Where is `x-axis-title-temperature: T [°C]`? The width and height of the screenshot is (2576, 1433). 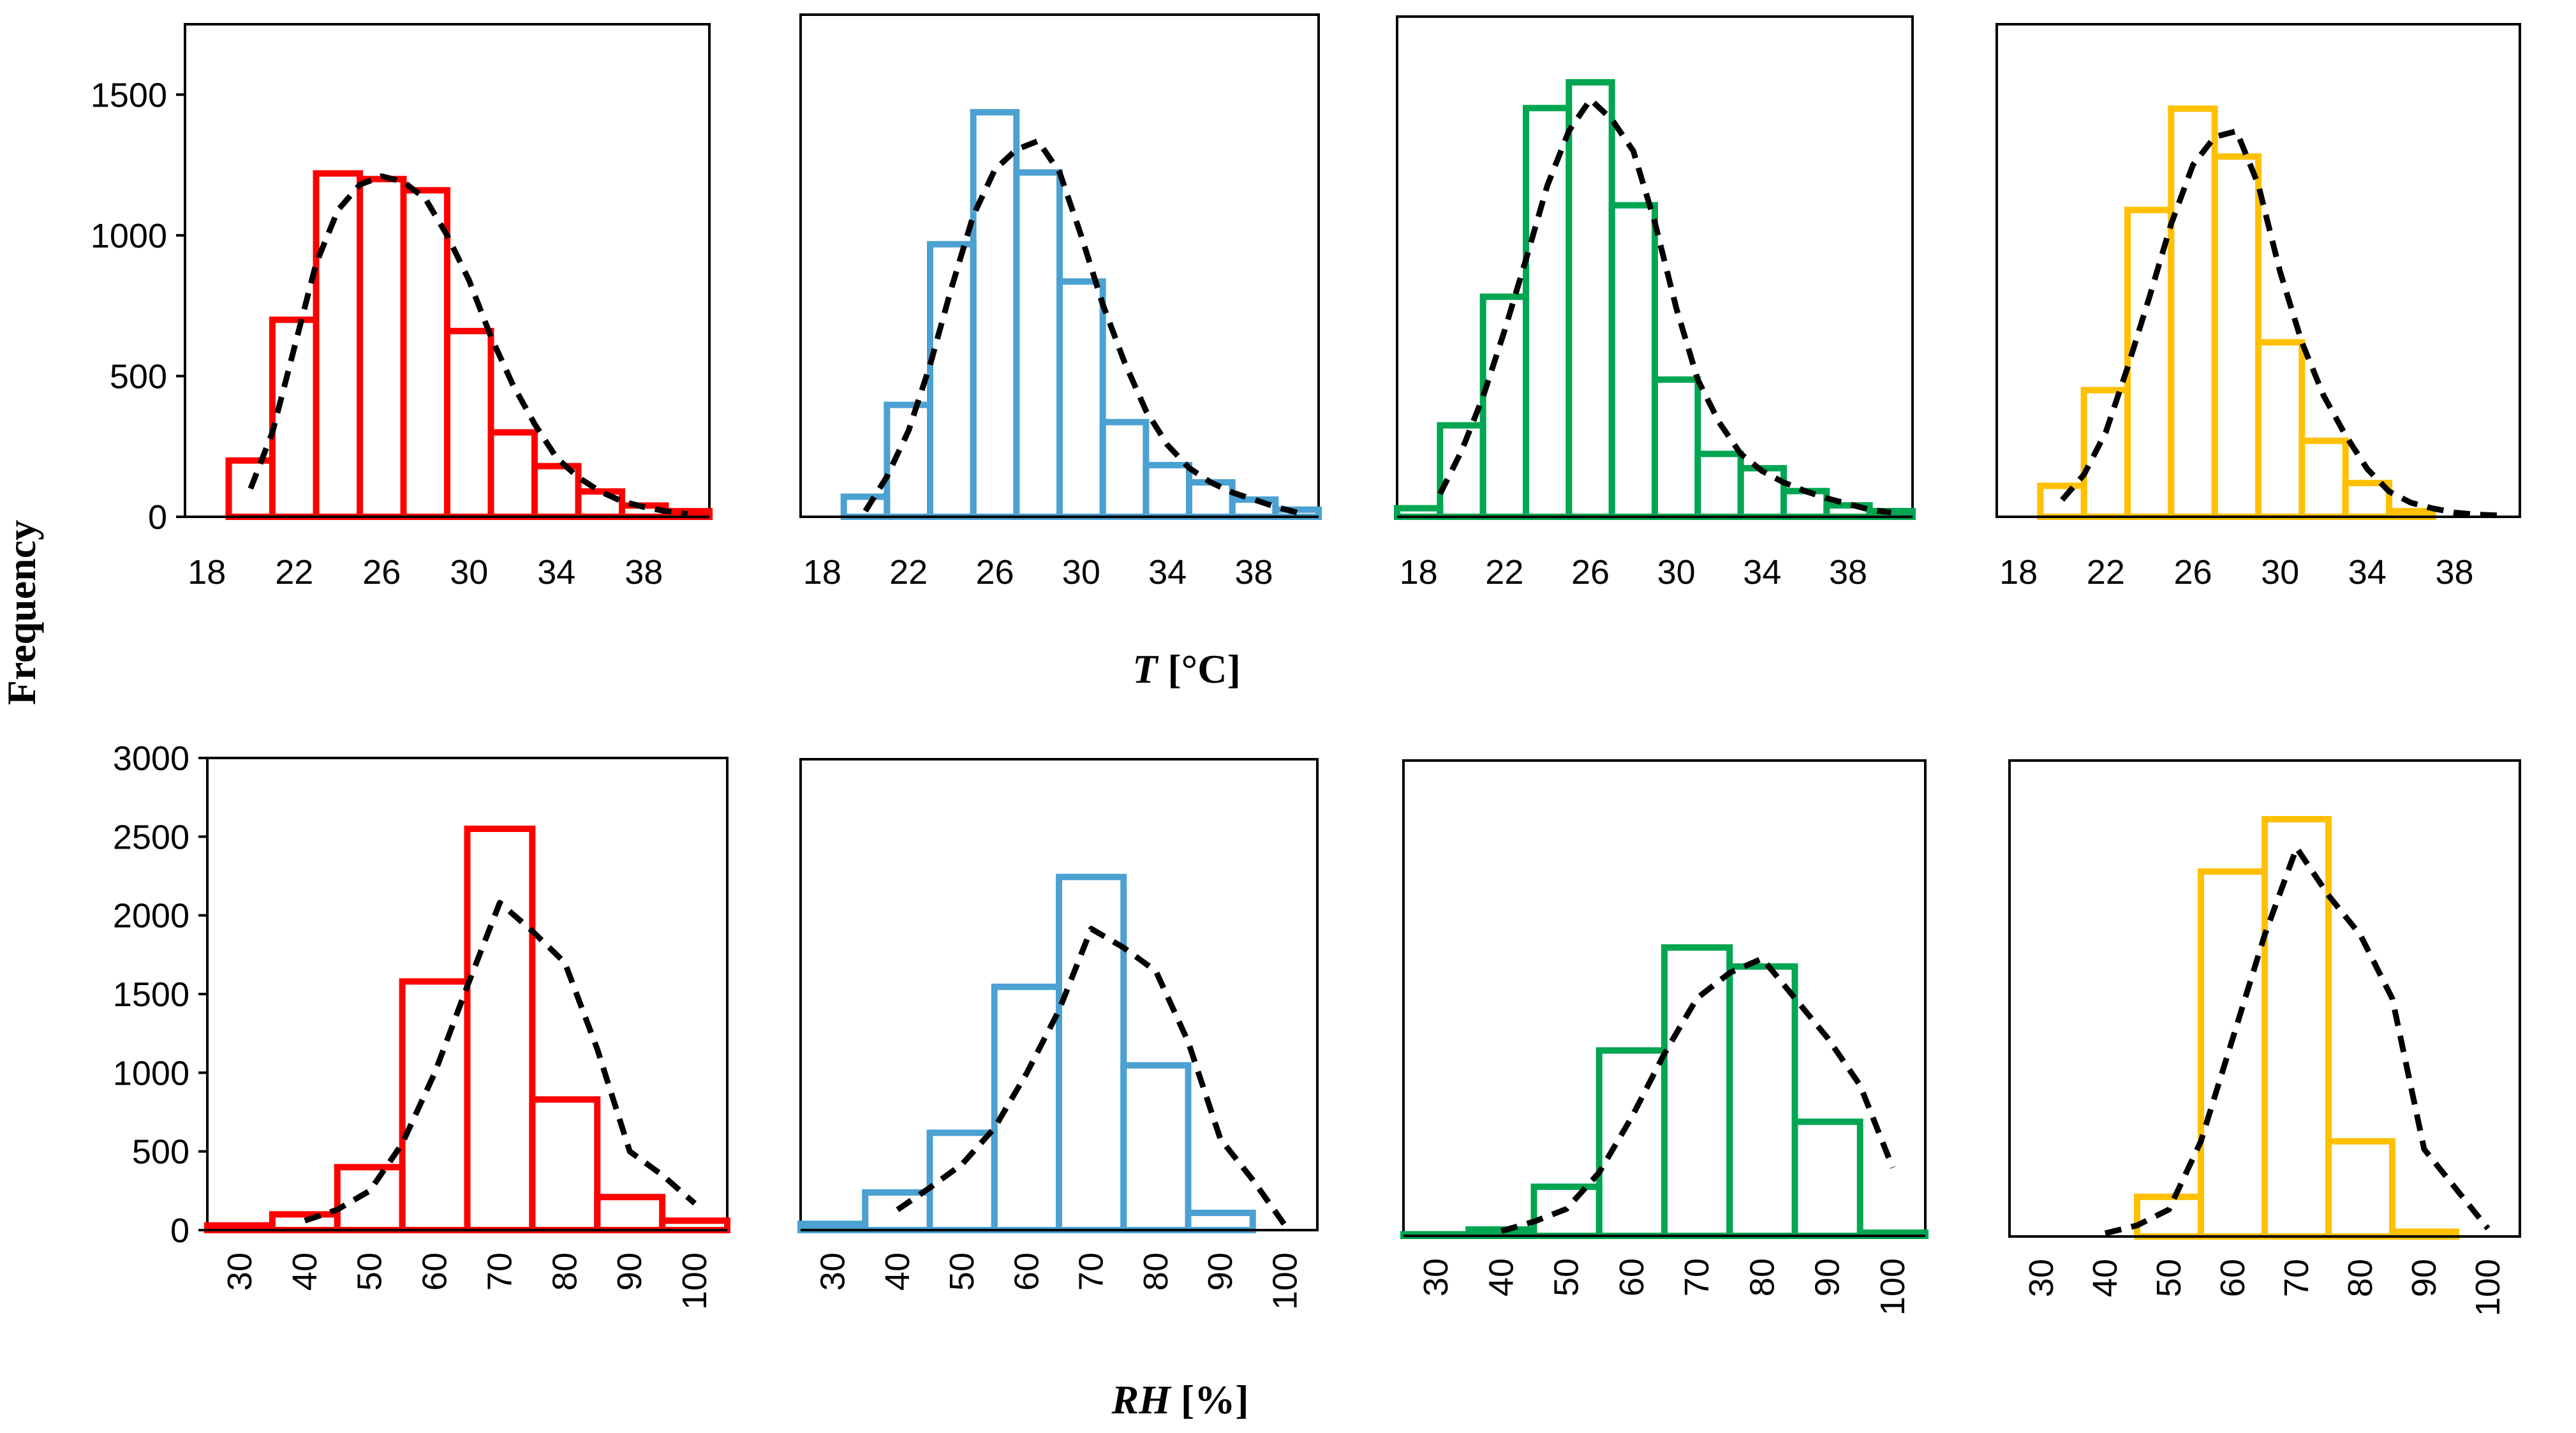 x-axis-title-temperature: T [°C] is located at coordinates (1186, 669).